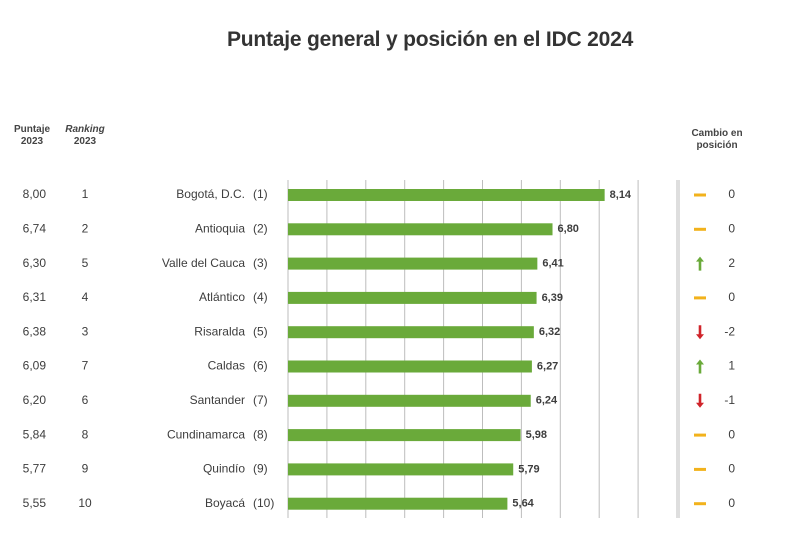 The image size is (800, 533). Describe the element at coordinates (729, 400) in the screenshot. I see `change-value-7: -1` at that location.